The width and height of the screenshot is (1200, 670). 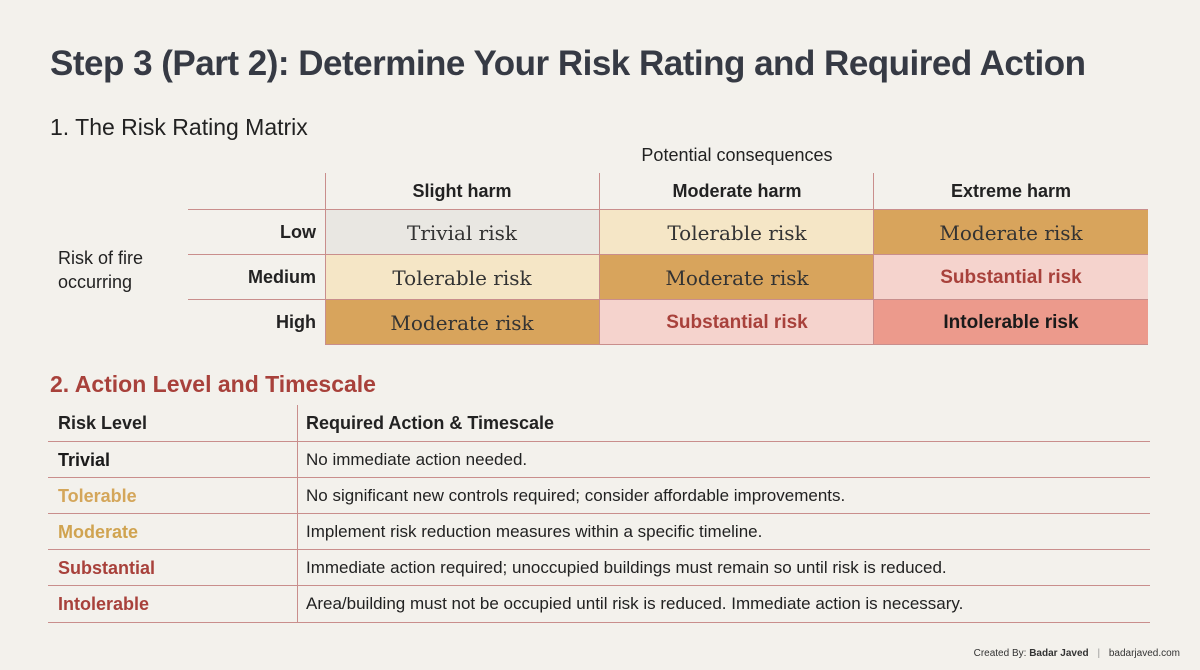 What do you see at coordinates (462, 232) in the screenshot?
I see `matrix-cell-trivial: Trivial risk` at bounding box center [462, 232].